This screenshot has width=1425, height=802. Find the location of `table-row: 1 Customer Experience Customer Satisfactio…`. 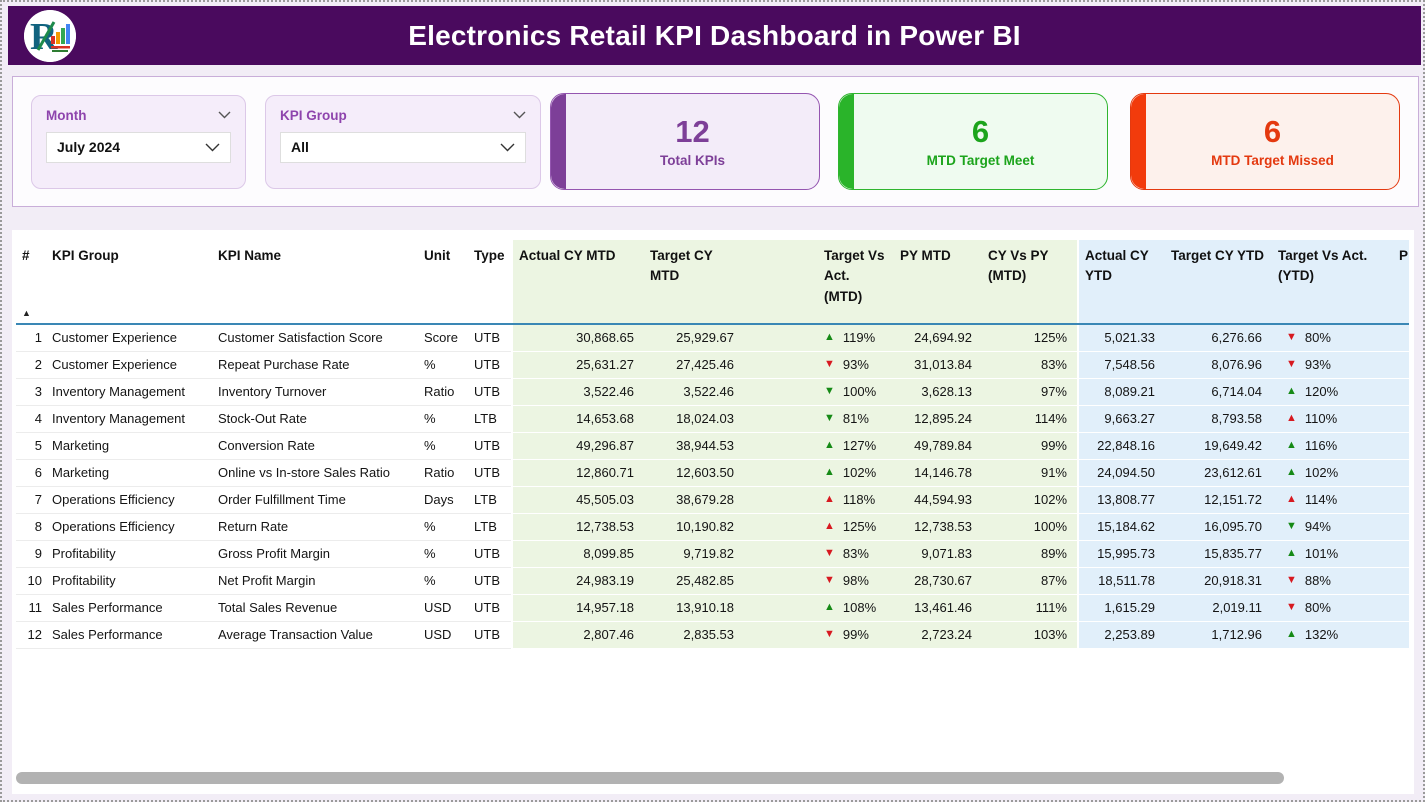

table-row: 1 Customer Experience Customer Satisfactio… is located at coordinates (712, 338).